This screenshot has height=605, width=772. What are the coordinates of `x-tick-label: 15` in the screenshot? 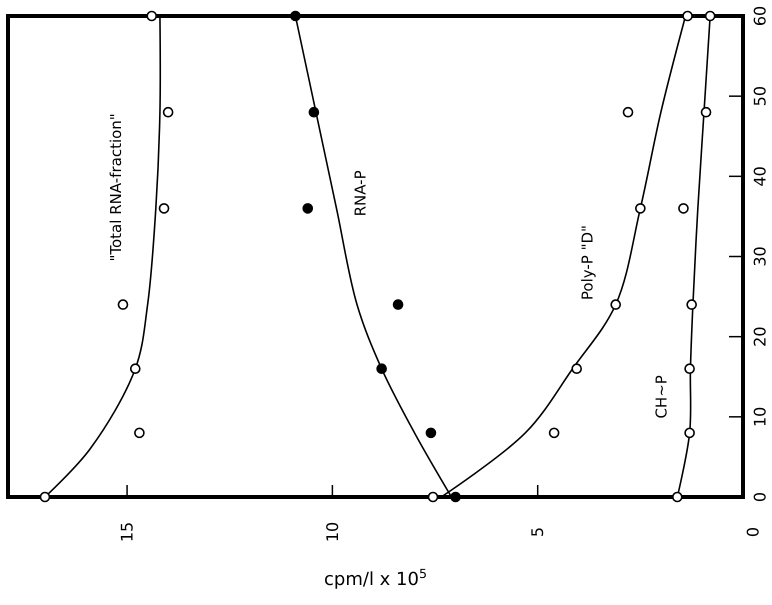 It's located at (127, 532).